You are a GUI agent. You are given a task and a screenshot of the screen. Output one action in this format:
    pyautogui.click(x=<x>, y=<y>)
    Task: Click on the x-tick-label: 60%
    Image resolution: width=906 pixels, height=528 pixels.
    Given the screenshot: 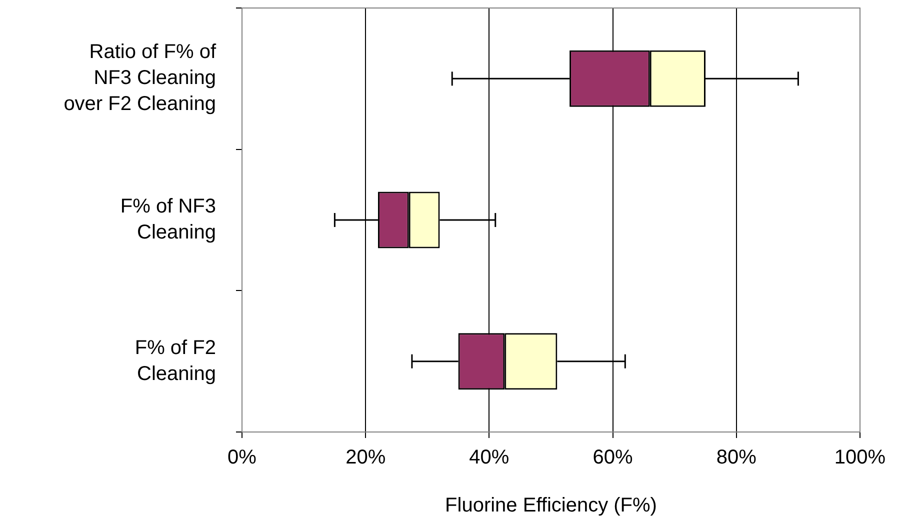 What is the action you would take?
    pyautogui.click(x=613, y=457)
    